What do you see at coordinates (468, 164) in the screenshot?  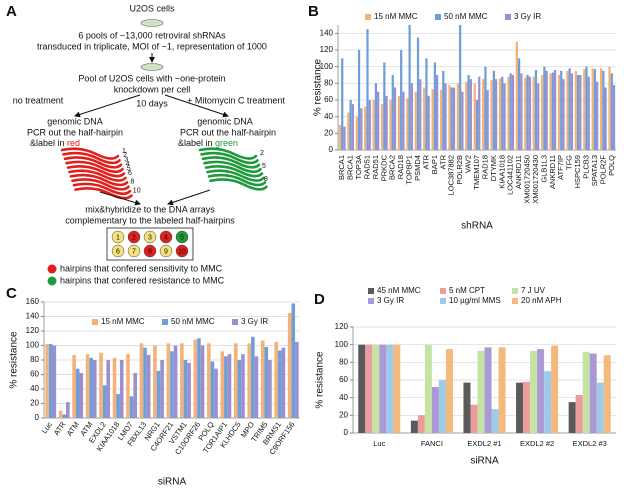 I see `x-tick-label: VAV2` at bounding box center [468, 164].